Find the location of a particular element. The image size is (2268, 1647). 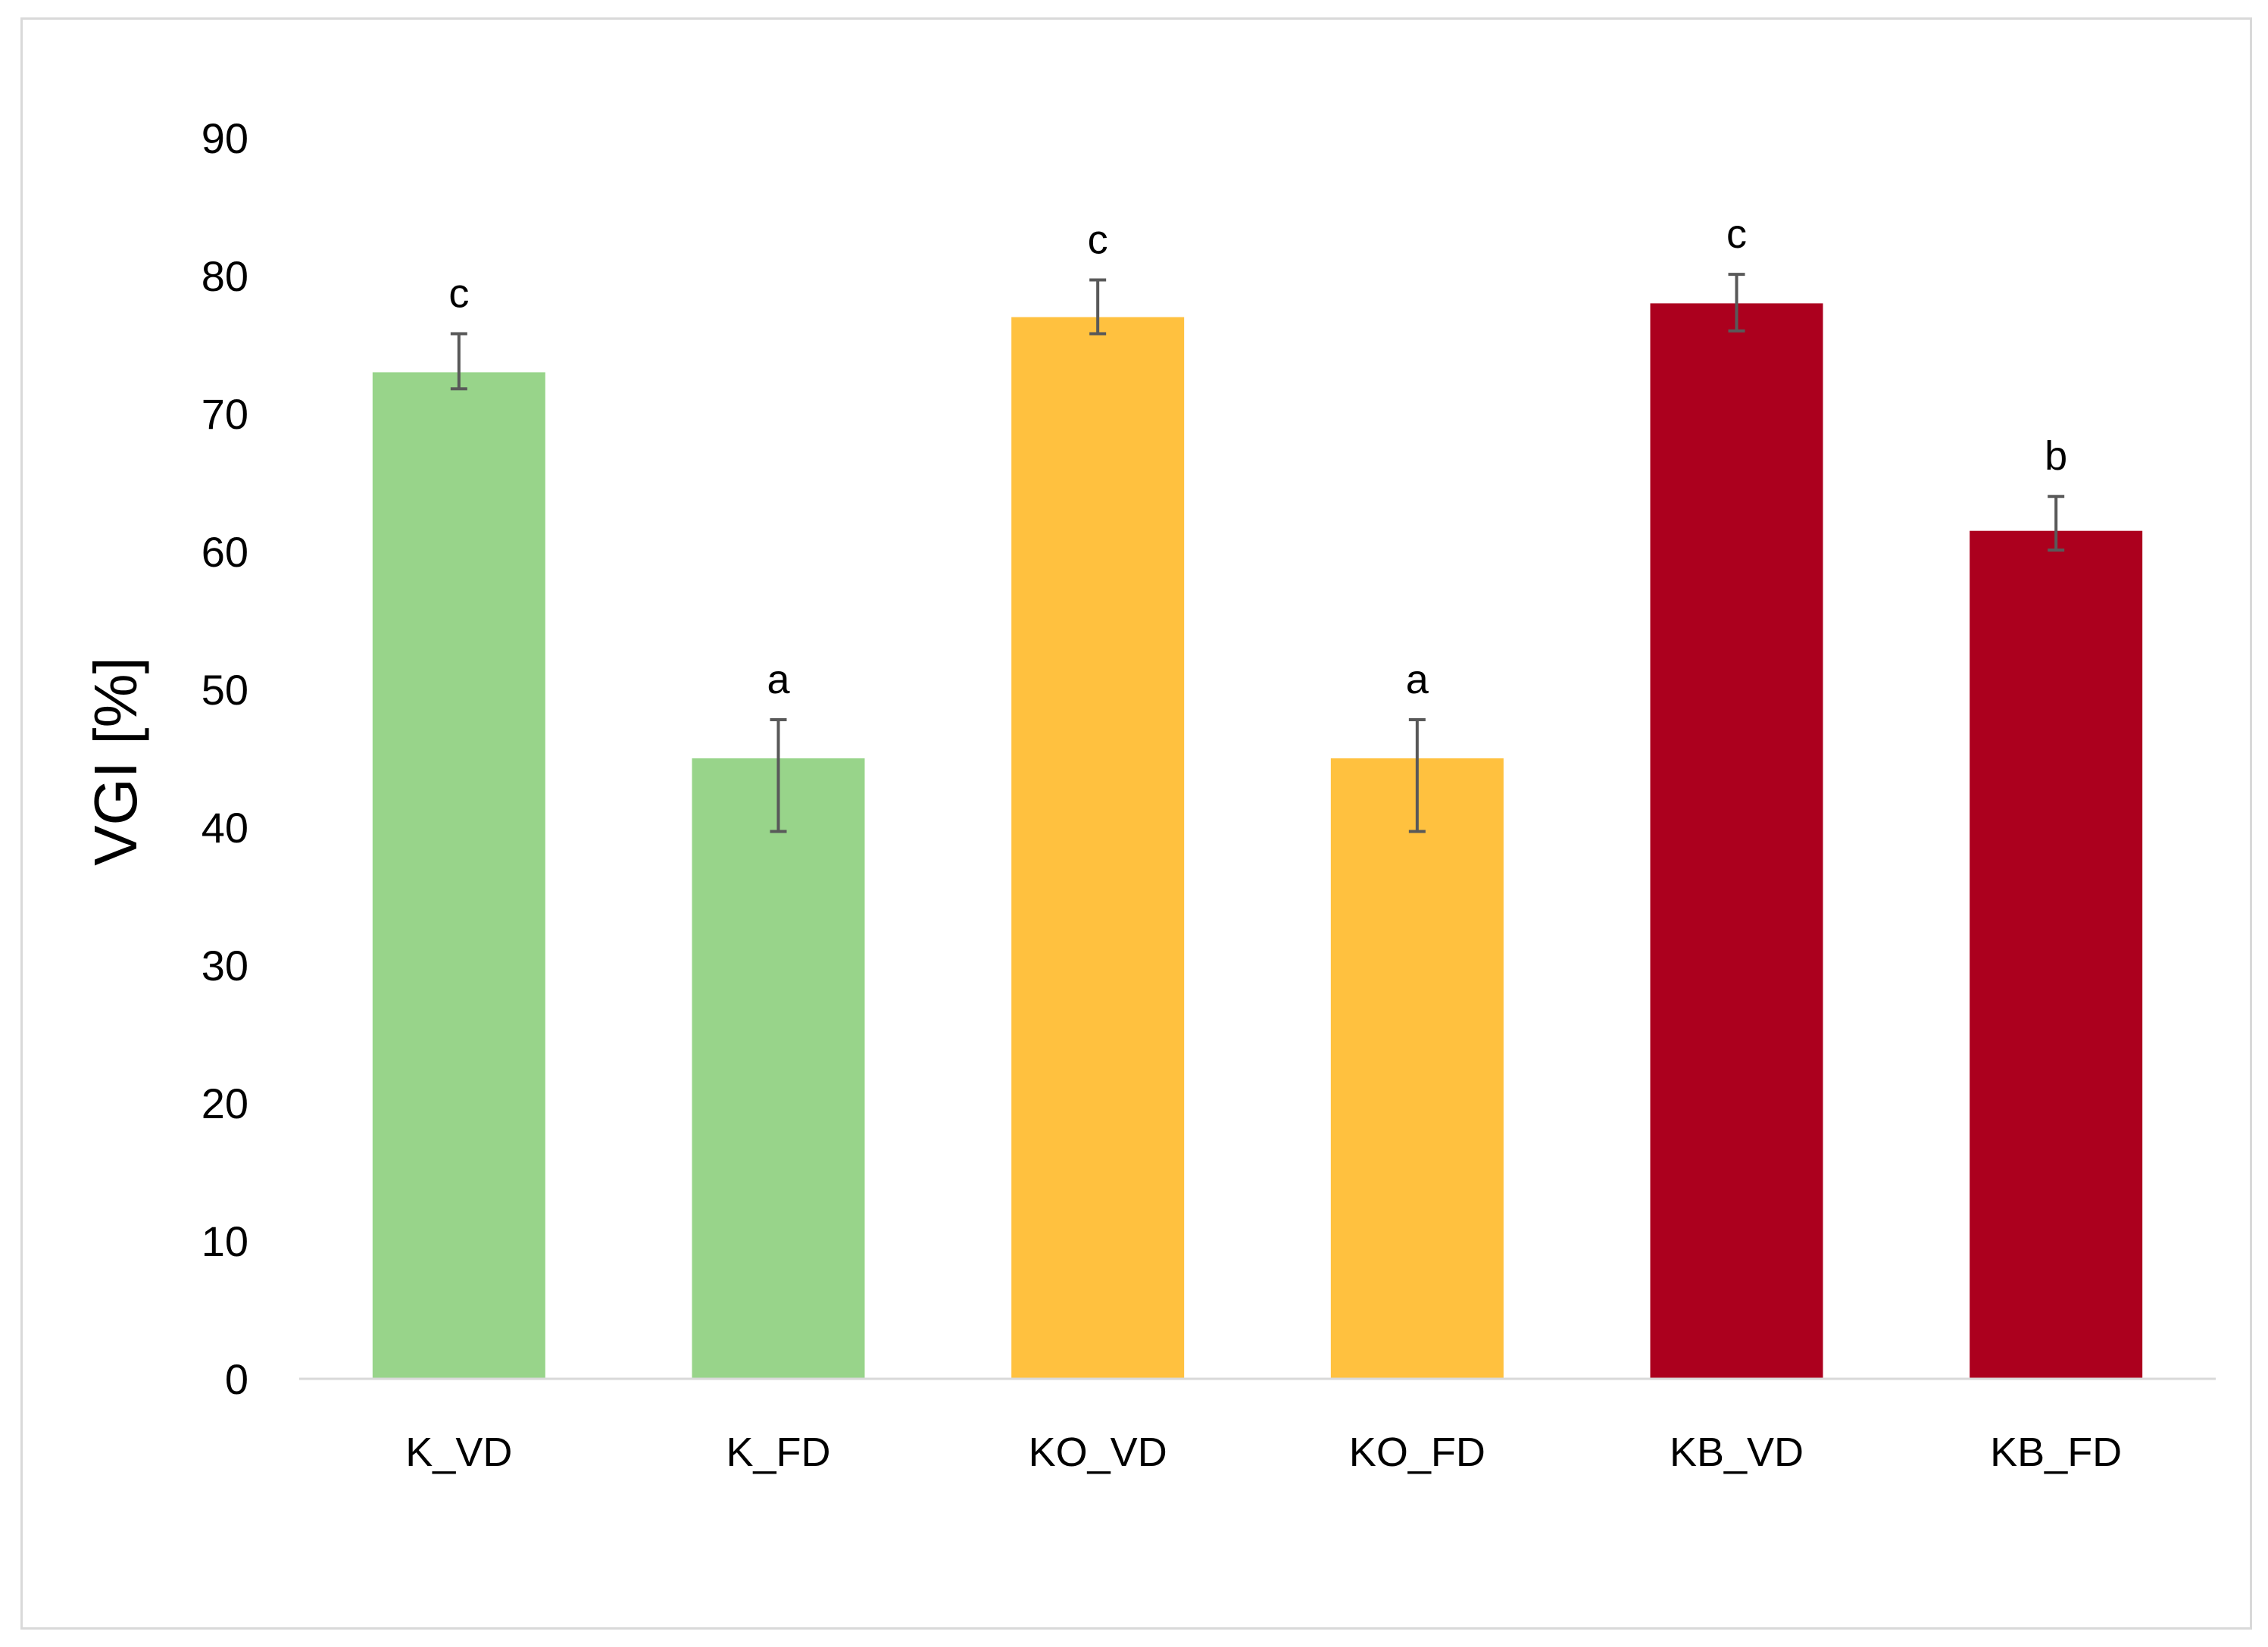

y-tick-label: 10 is located at coordinates (224, 1241).